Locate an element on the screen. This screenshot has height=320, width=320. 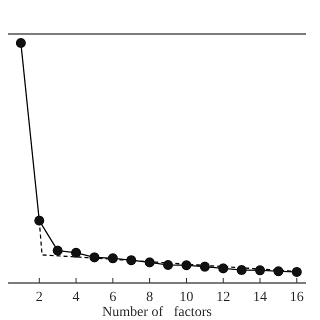
x-tick-label: 12 is located at coordinates (223, 297).